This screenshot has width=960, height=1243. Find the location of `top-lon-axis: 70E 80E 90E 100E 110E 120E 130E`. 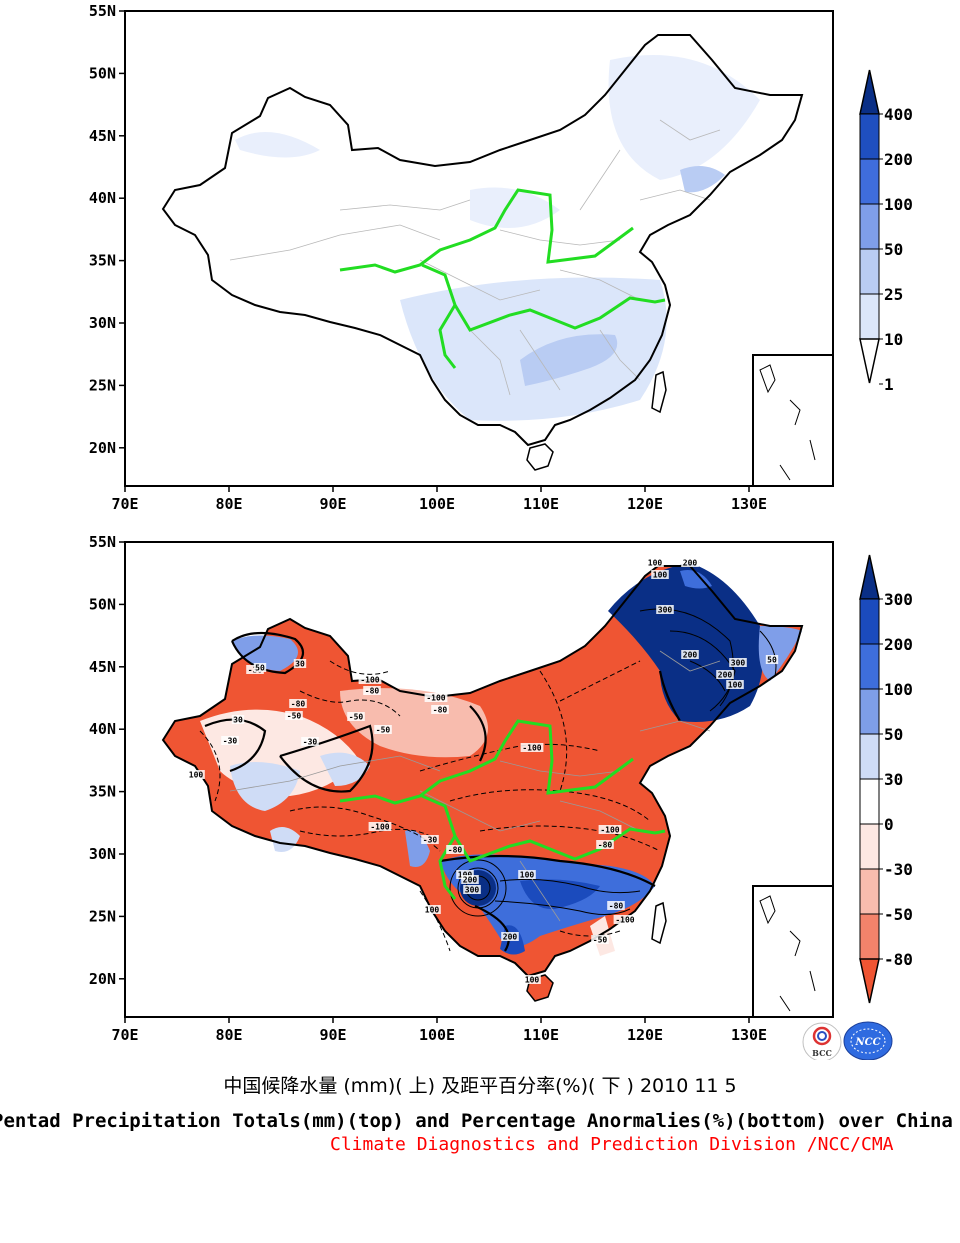

top-lon-axis: 70E 80E 90E 100E 110E 120E 130E is located at coordinates (439, 499).